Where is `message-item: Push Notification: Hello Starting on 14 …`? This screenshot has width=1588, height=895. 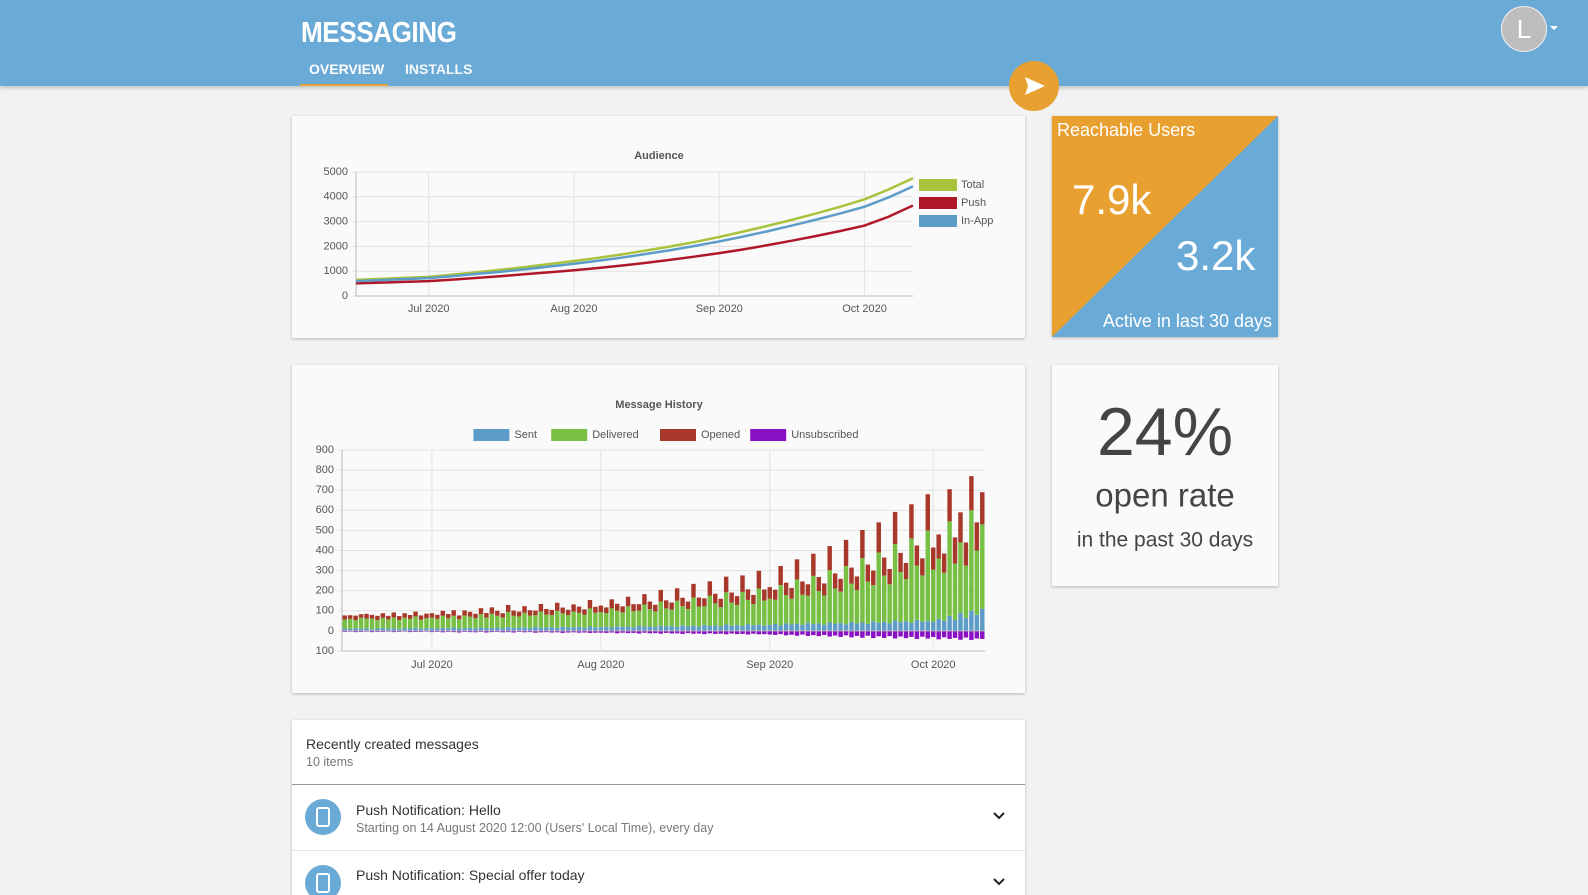 message-item: Push Notification: Hello Starting on 14 … is located at coordinates (658, 817).